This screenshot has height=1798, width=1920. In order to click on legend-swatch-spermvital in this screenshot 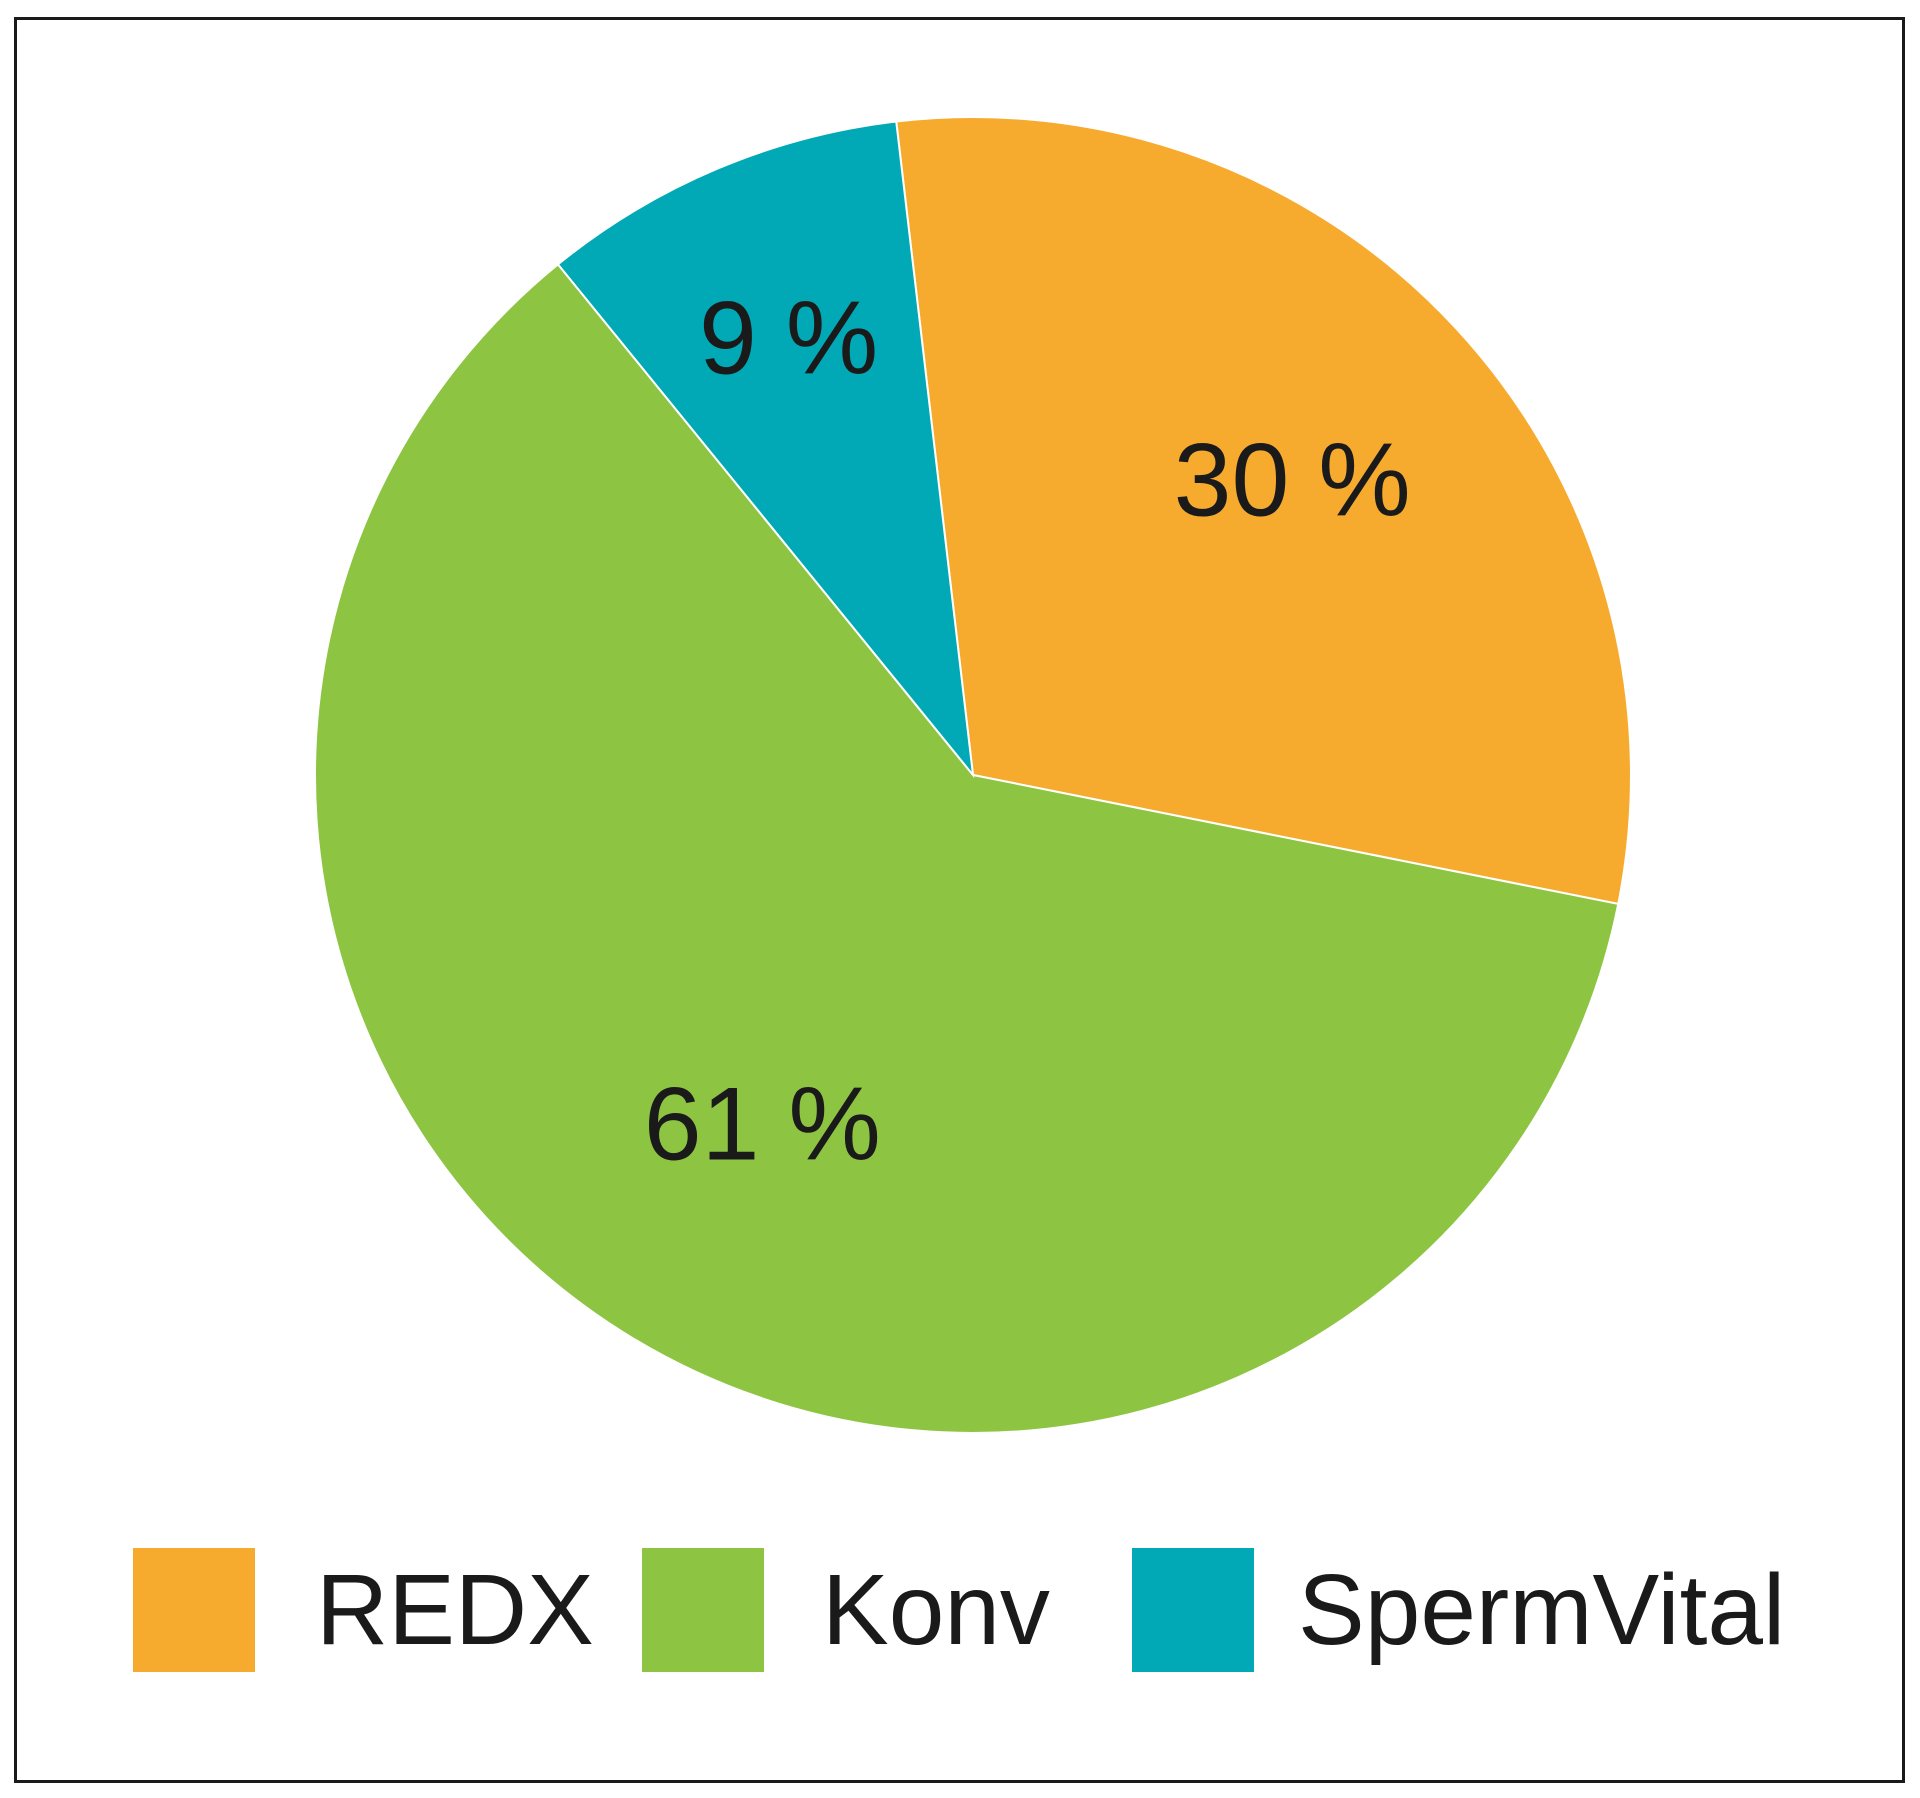, I will do `click(1193, 1610)`.